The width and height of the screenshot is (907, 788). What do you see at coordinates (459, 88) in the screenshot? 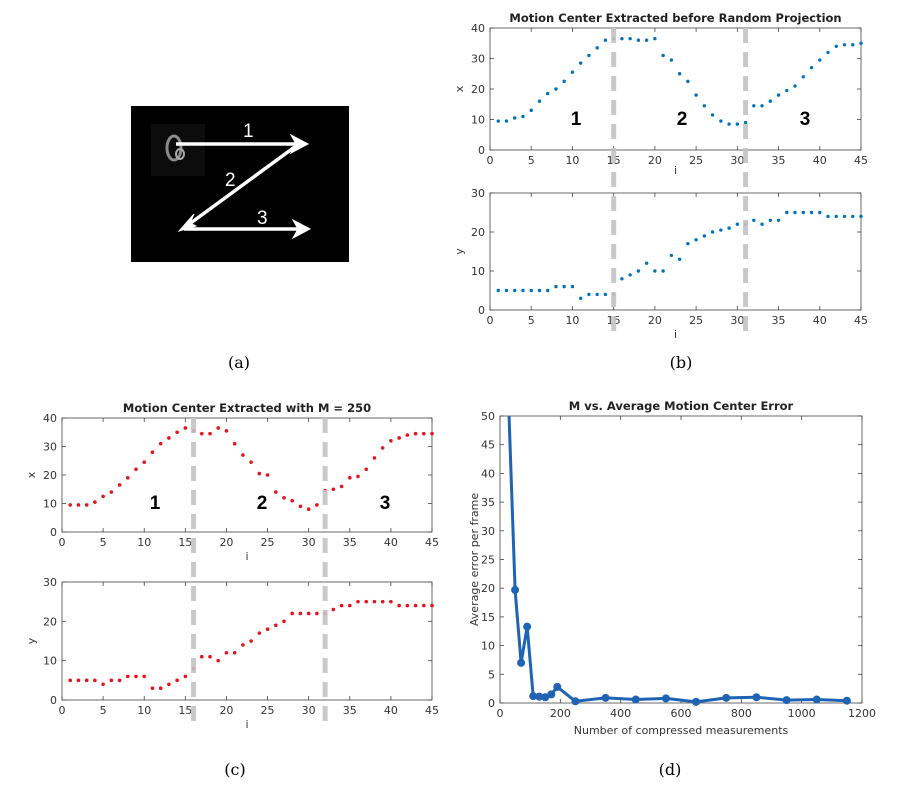
I see `y-axis-label: x` at bounding box center [459, 88].